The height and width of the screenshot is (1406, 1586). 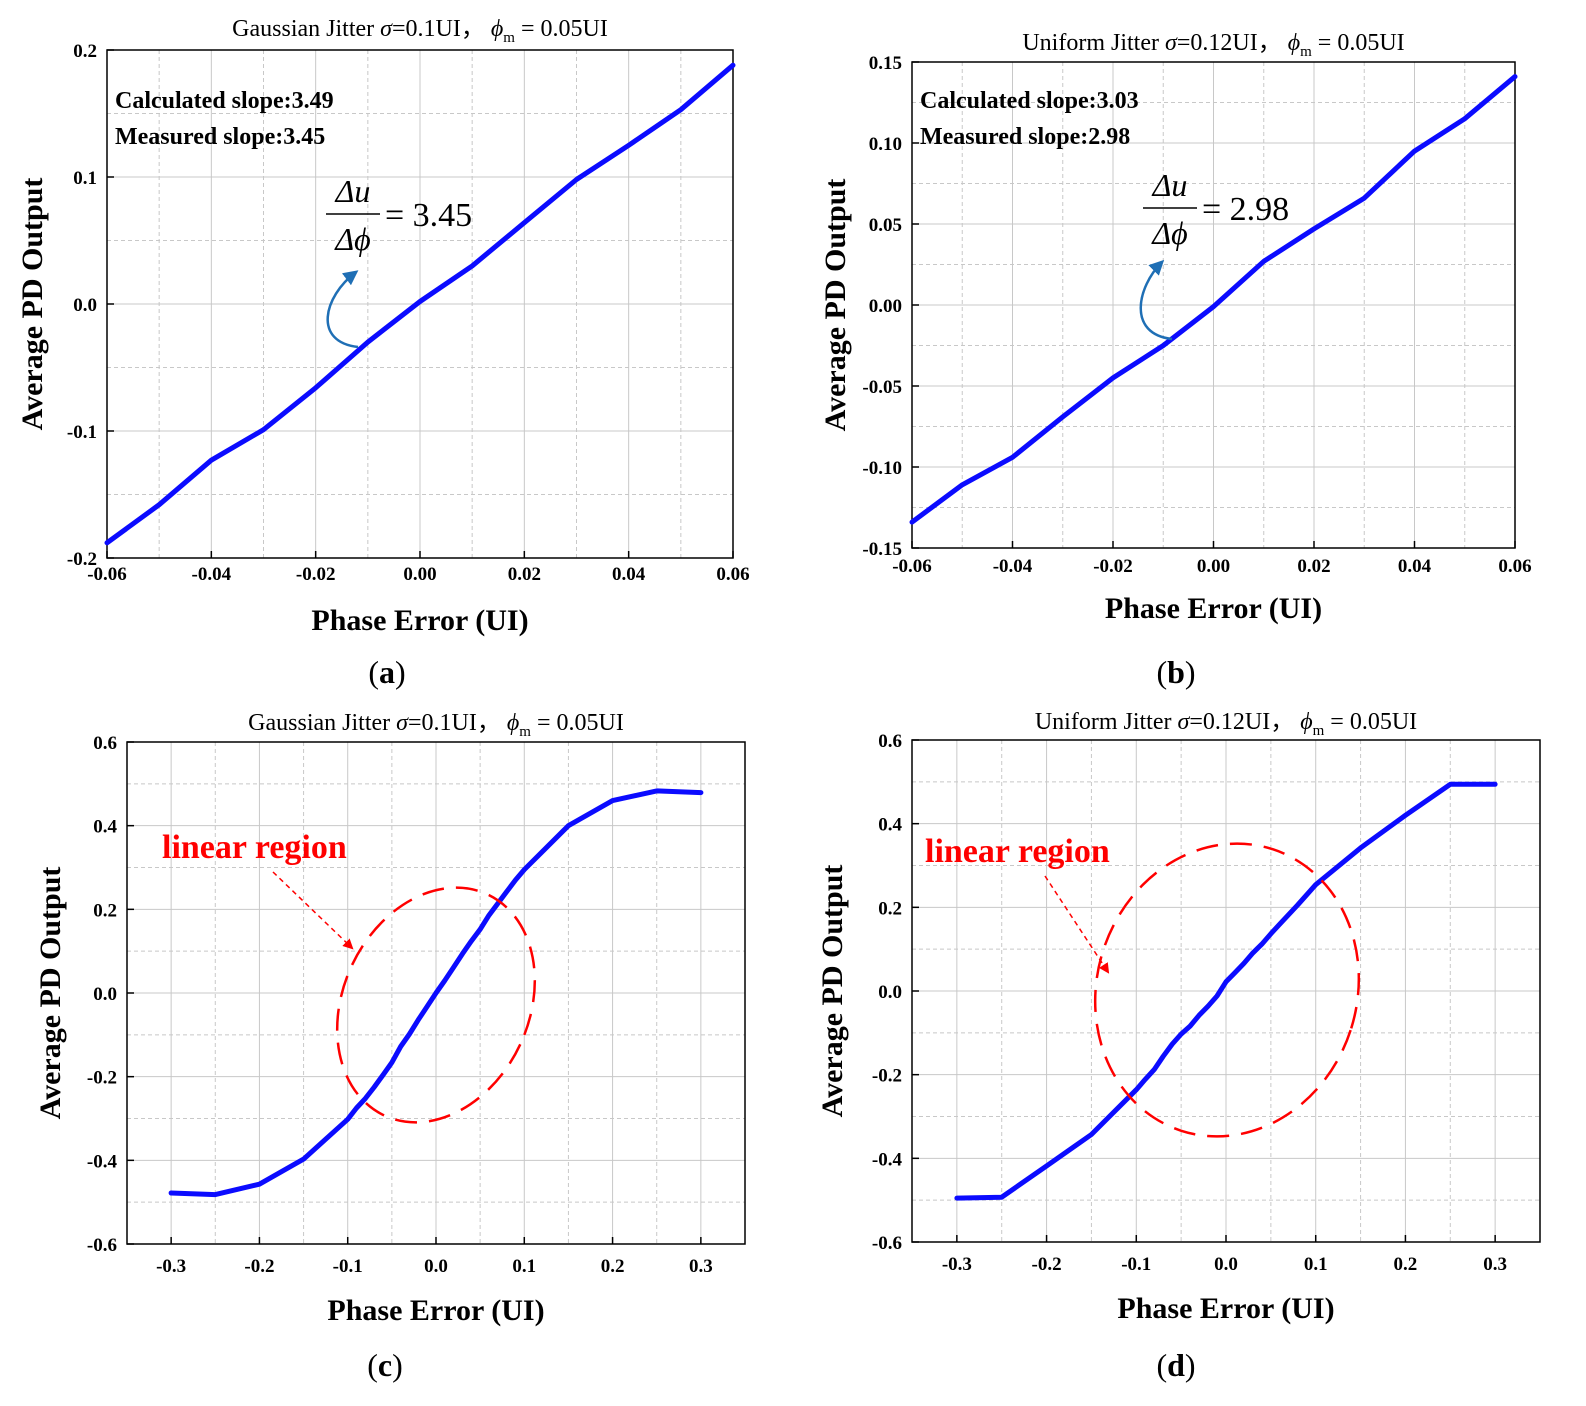 What do you see at coordinates (85, 178) in the screenshot?
I see `y-tick-label: 0.1` at bounding box center [85, 178].